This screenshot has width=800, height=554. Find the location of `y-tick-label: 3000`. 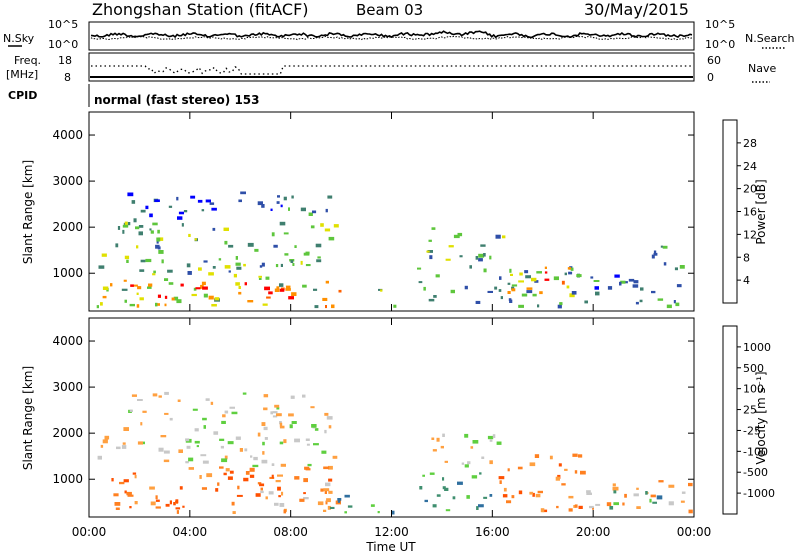

y-tick-label: 3000 is located at coordinates (67, 181).